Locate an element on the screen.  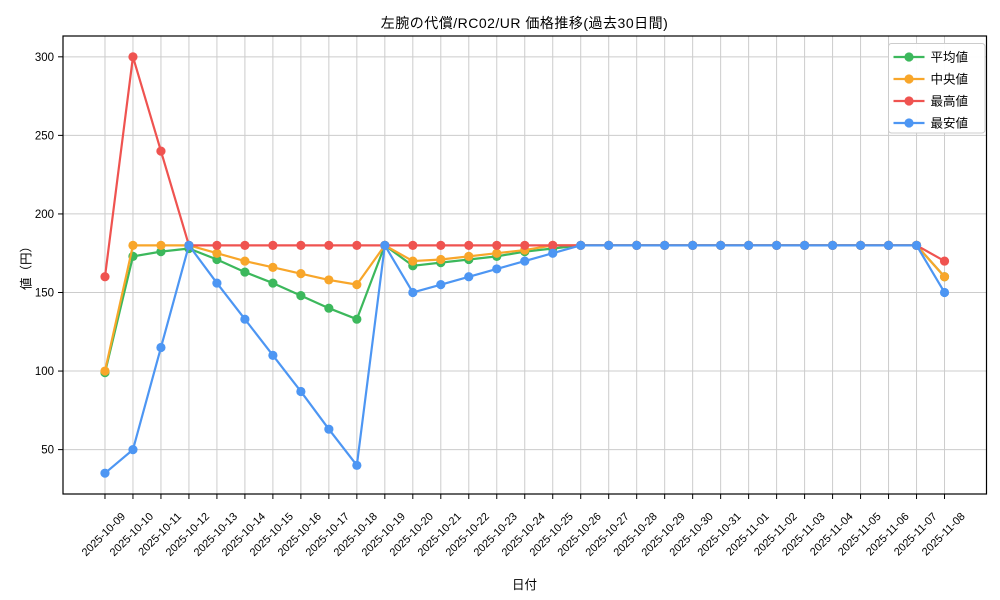
y-tick-label: 150 is located at coordinates (44, 293).